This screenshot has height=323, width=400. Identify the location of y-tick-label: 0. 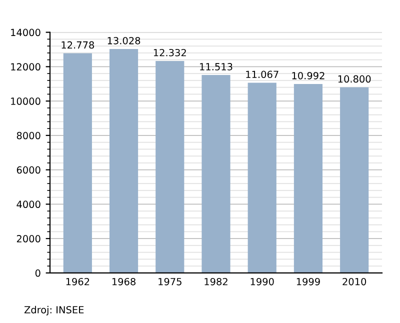
(37, 273).